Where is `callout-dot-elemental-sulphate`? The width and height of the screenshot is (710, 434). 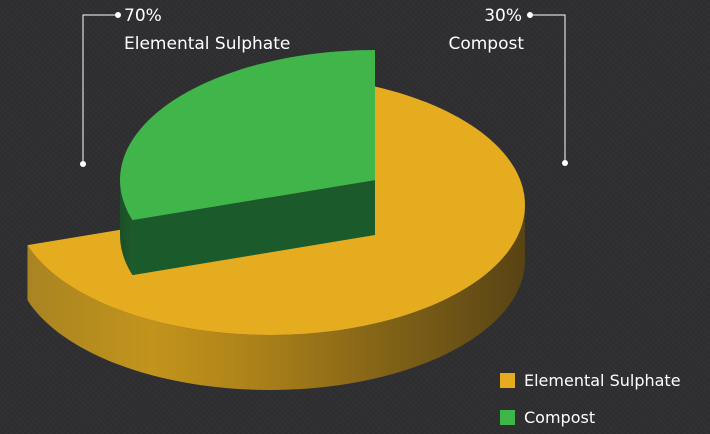 callout-dot-elemental-sulphate is located at coordinates (83, 164).